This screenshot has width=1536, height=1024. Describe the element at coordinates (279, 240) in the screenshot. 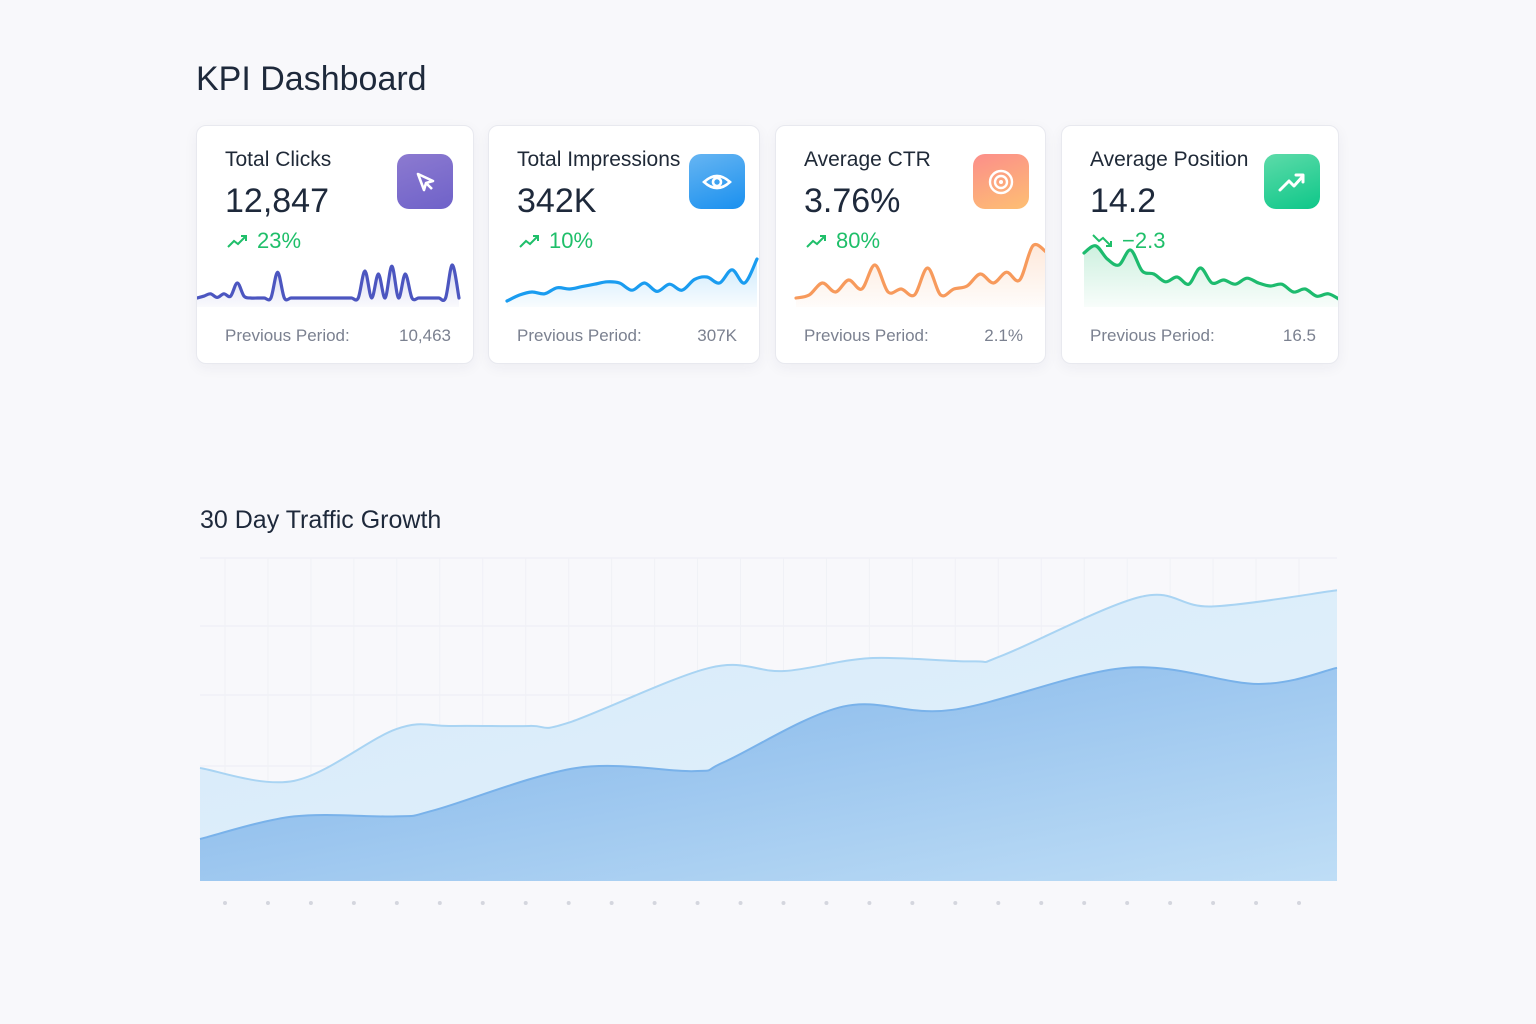

I see `kpi-change-value: 23%` at that location.